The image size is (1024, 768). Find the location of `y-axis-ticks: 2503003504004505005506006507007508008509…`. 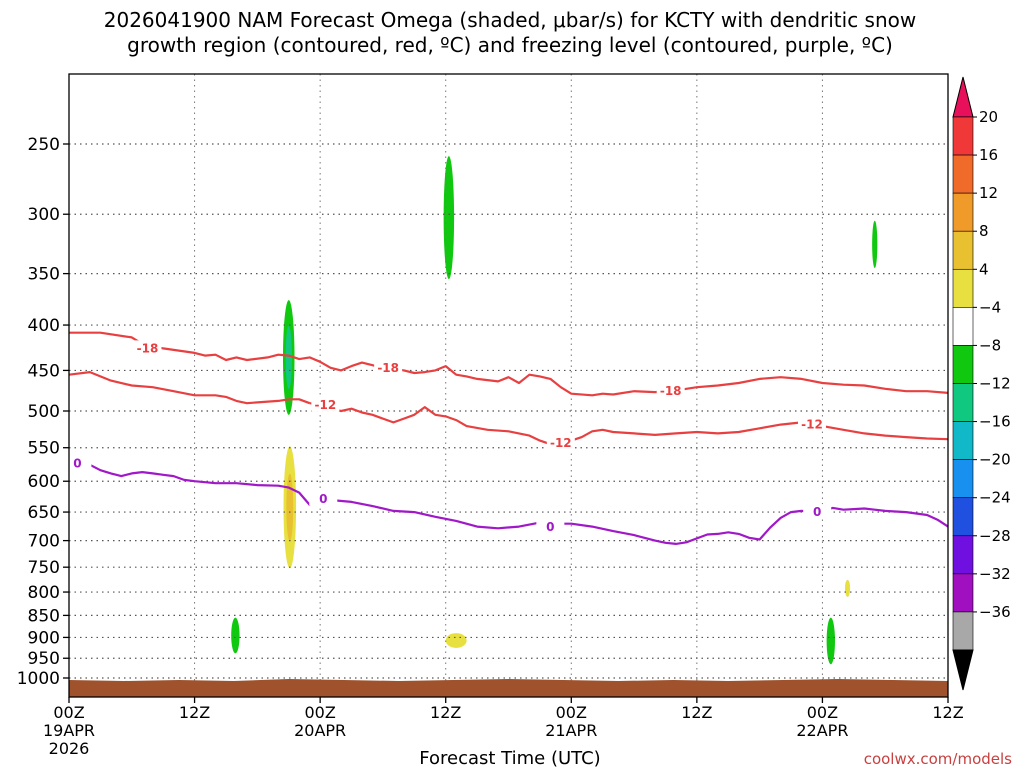

y-axis-ticks: 2503003504004505005506006507007508008509… is located at coordinates (43, 412).